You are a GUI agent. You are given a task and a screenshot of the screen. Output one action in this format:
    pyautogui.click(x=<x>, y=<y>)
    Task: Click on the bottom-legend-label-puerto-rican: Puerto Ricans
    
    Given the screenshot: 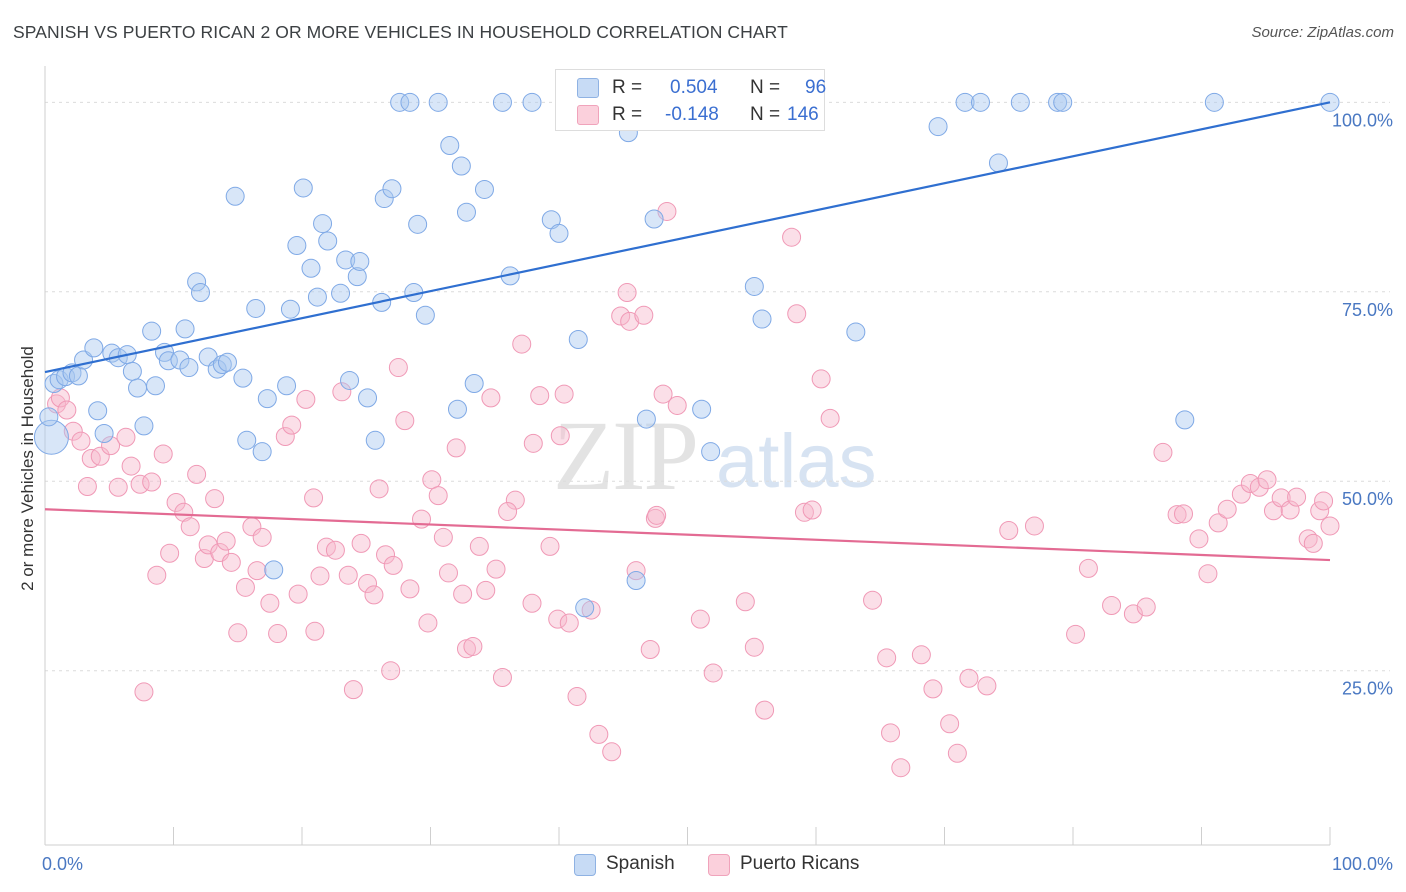 What is the action you would take?
    pyautogui.click(x=800, y=863)
    